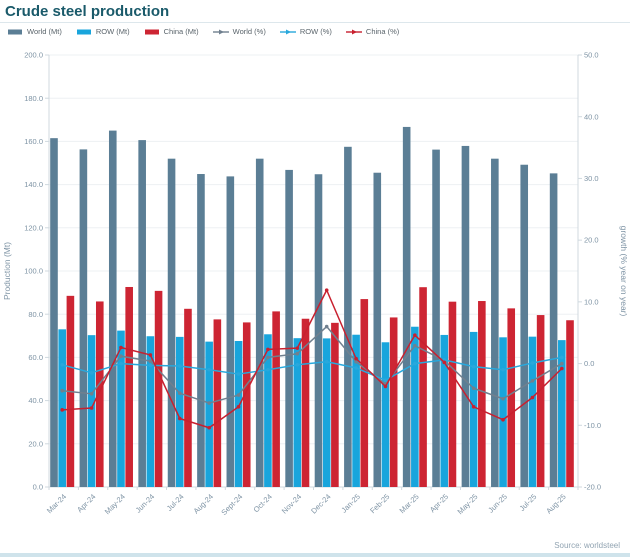 The height and width of the screenshot is (557, 630). I want to click on left-axis-tick-label: 20.0, so click(35, 443).